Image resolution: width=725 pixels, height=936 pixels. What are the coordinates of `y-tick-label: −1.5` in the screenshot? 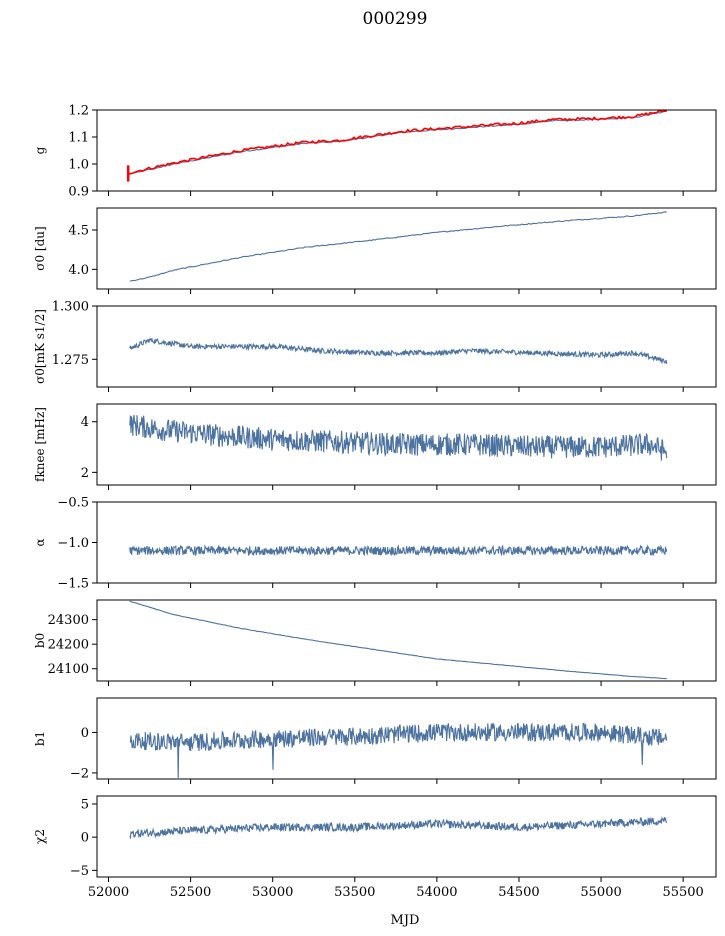 It's located at (73, 584).